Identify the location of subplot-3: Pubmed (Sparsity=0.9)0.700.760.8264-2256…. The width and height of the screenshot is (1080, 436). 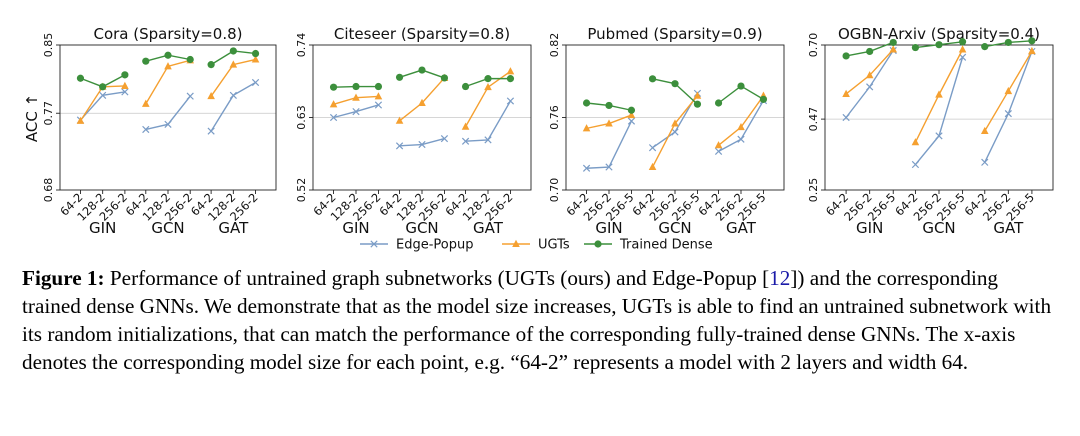
(666, 131).